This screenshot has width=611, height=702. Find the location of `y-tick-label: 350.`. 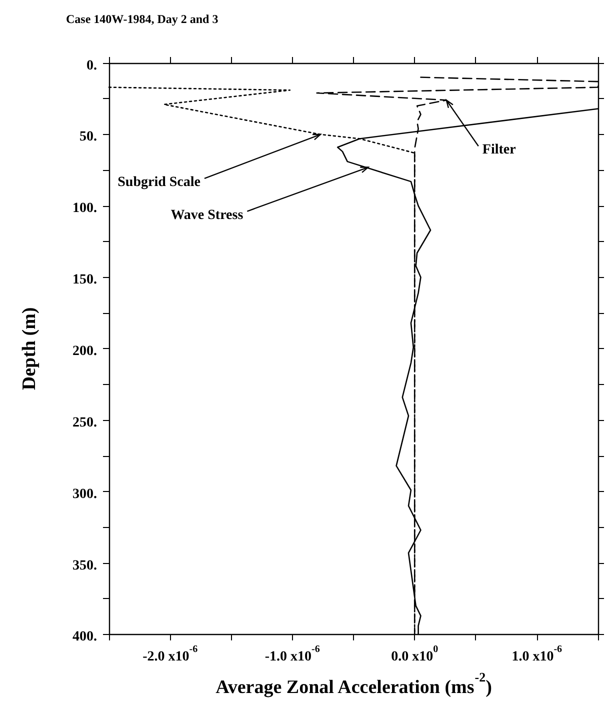

y-tick-label: 350. is located at coordinates (84, 566).